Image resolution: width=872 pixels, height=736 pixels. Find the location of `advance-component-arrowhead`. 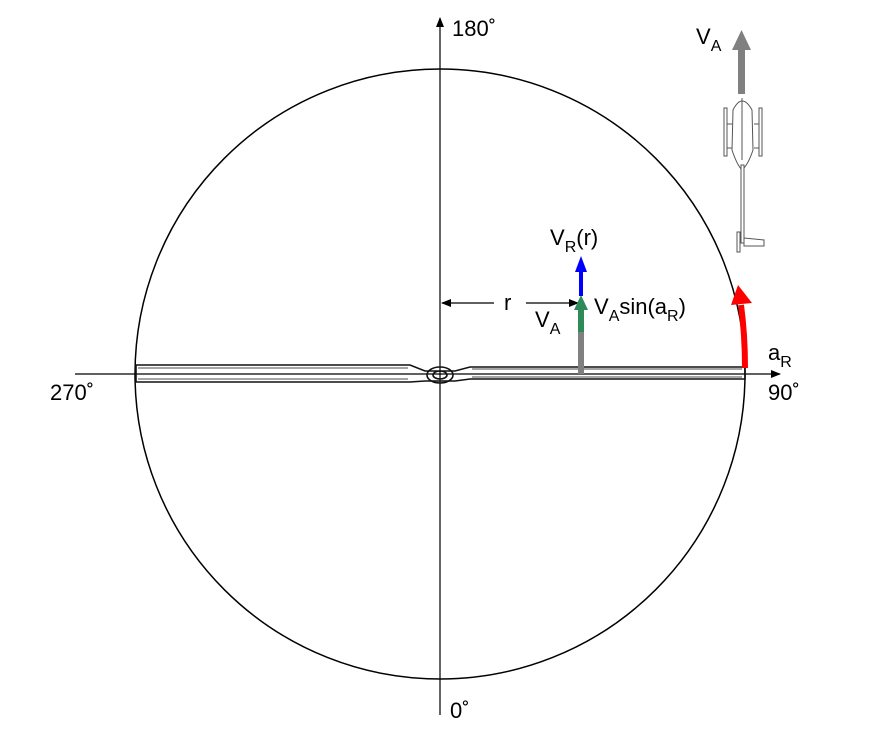

advance-component-arrowhead is located at coordinates (581, 302).